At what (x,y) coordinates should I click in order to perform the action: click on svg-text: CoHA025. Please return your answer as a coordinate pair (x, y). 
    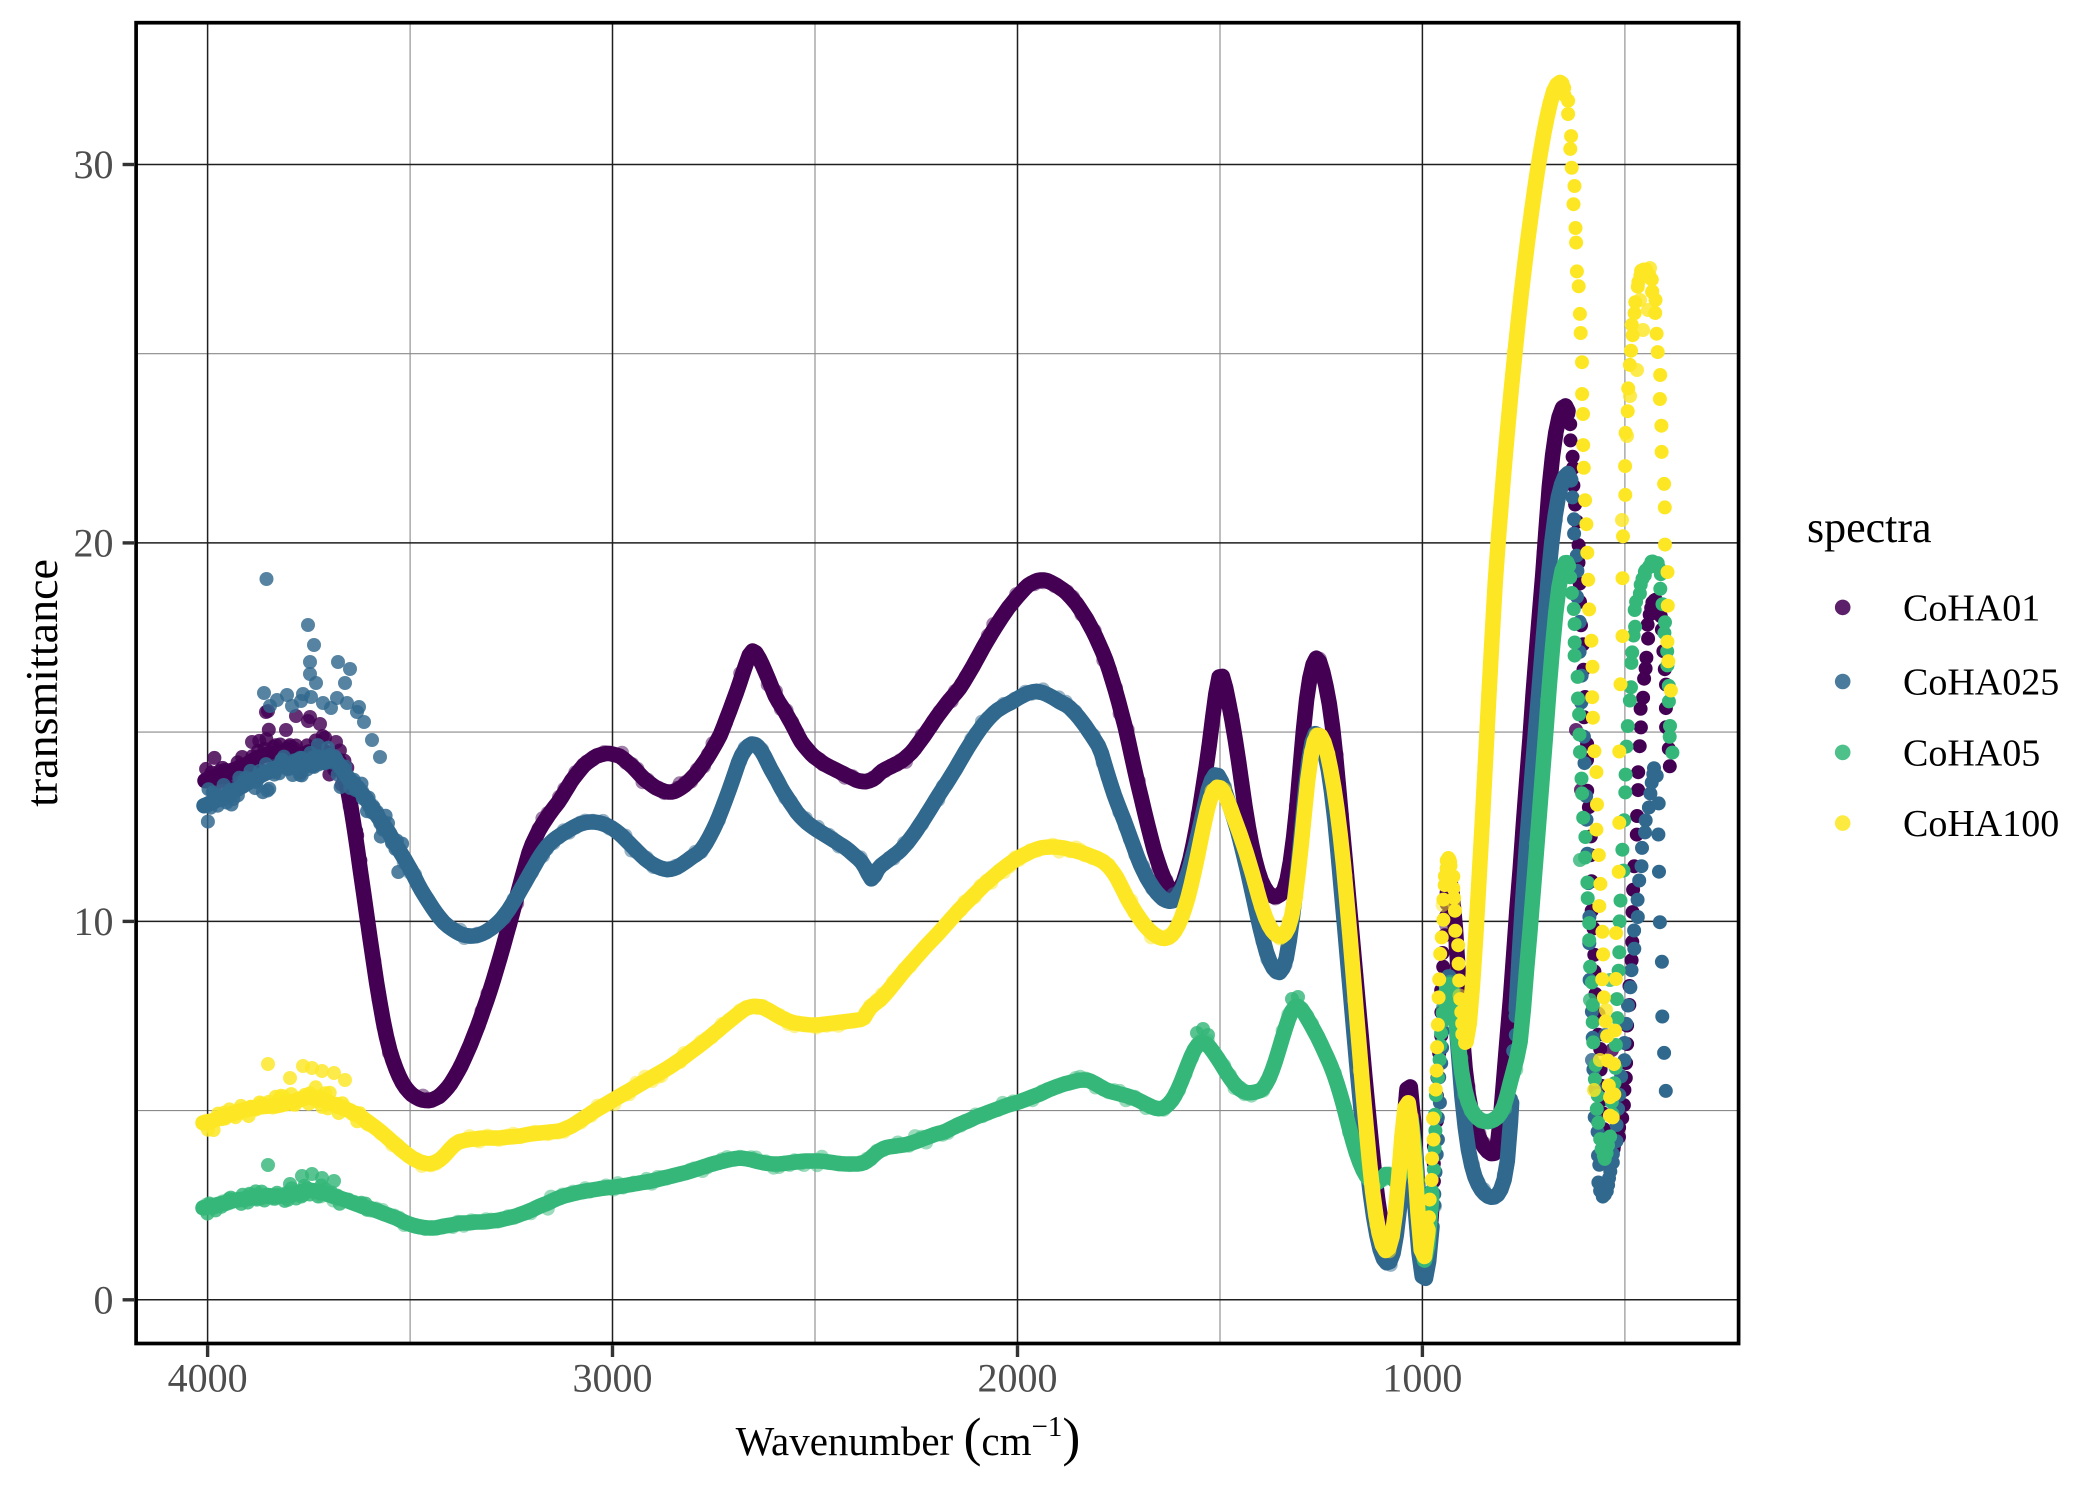
    Looking at the image, I should click on (1981, 683).